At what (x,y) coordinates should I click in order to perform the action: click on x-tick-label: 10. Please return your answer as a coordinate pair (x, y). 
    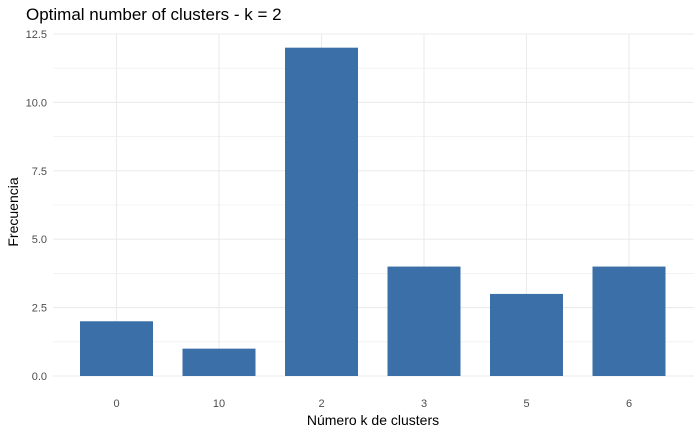
    Looking at the image, I should click on (219, 404).